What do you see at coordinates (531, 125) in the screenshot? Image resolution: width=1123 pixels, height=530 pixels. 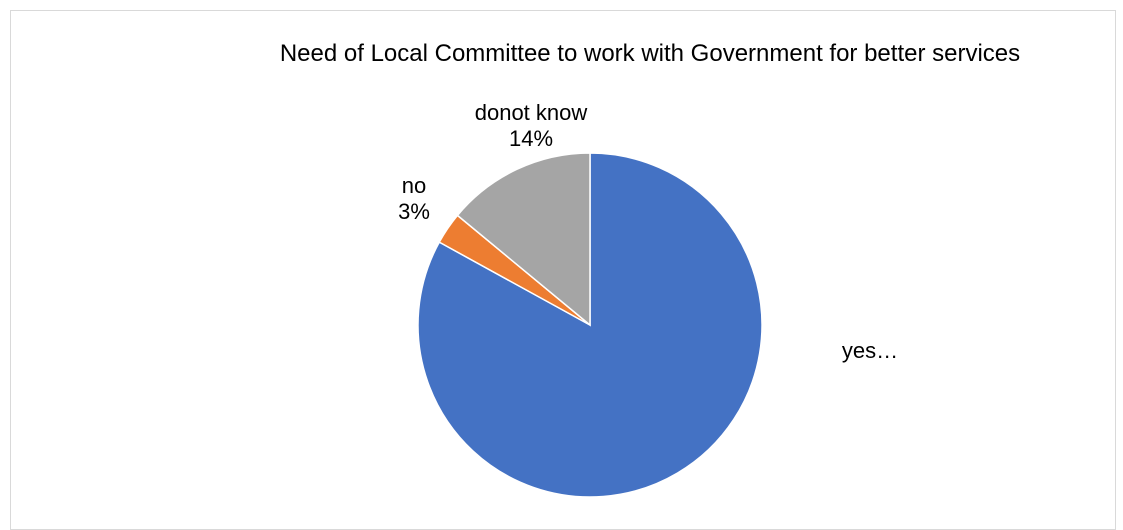 I see `data-label-donot-know: donot know 14%` at bounding box center [531, 125].